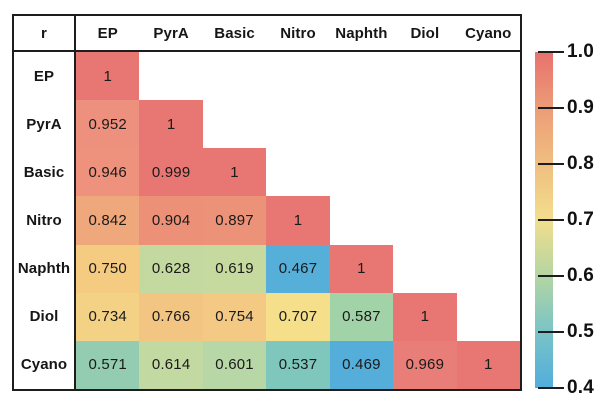  Describe the element at coordinates (234, 316) in the screenshot. I see `matrix-cell-diol-basic: 0.754` at that location.